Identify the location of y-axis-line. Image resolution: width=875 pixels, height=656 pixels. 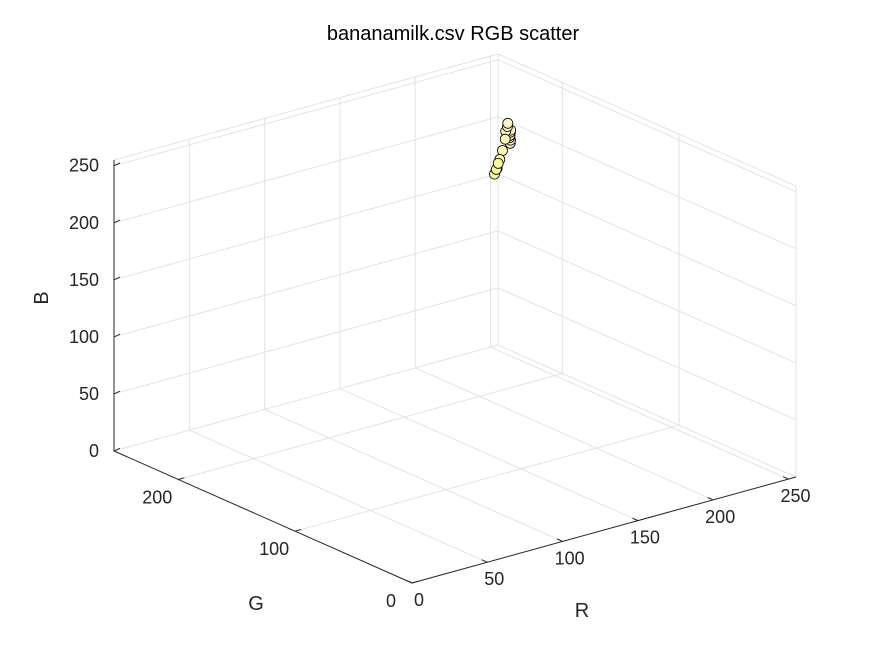
(263, 517).